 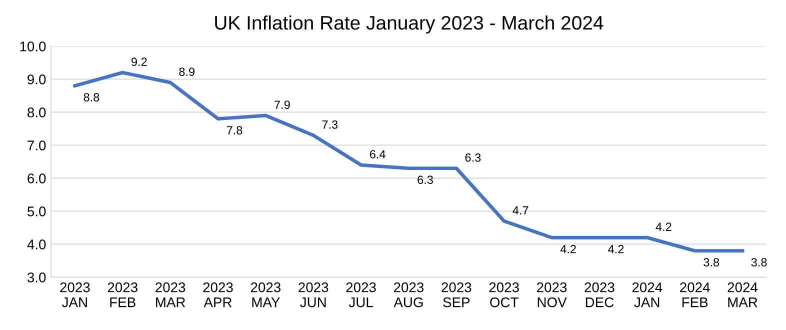 I want to click on data-label: 7.3, so click(x=330, y=124).